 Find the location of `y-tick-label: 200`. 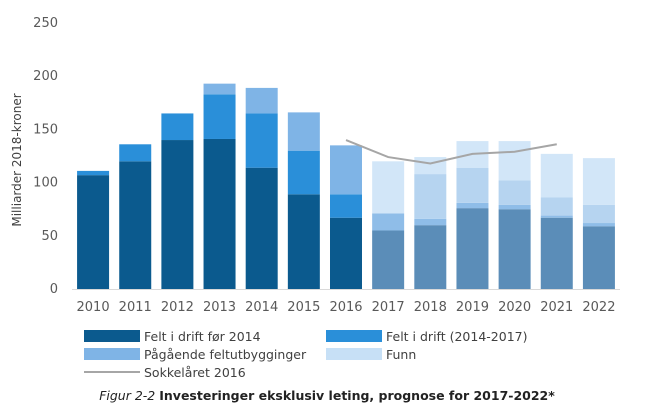

y-tick-label: 200 is located at coordinates (45, 76).